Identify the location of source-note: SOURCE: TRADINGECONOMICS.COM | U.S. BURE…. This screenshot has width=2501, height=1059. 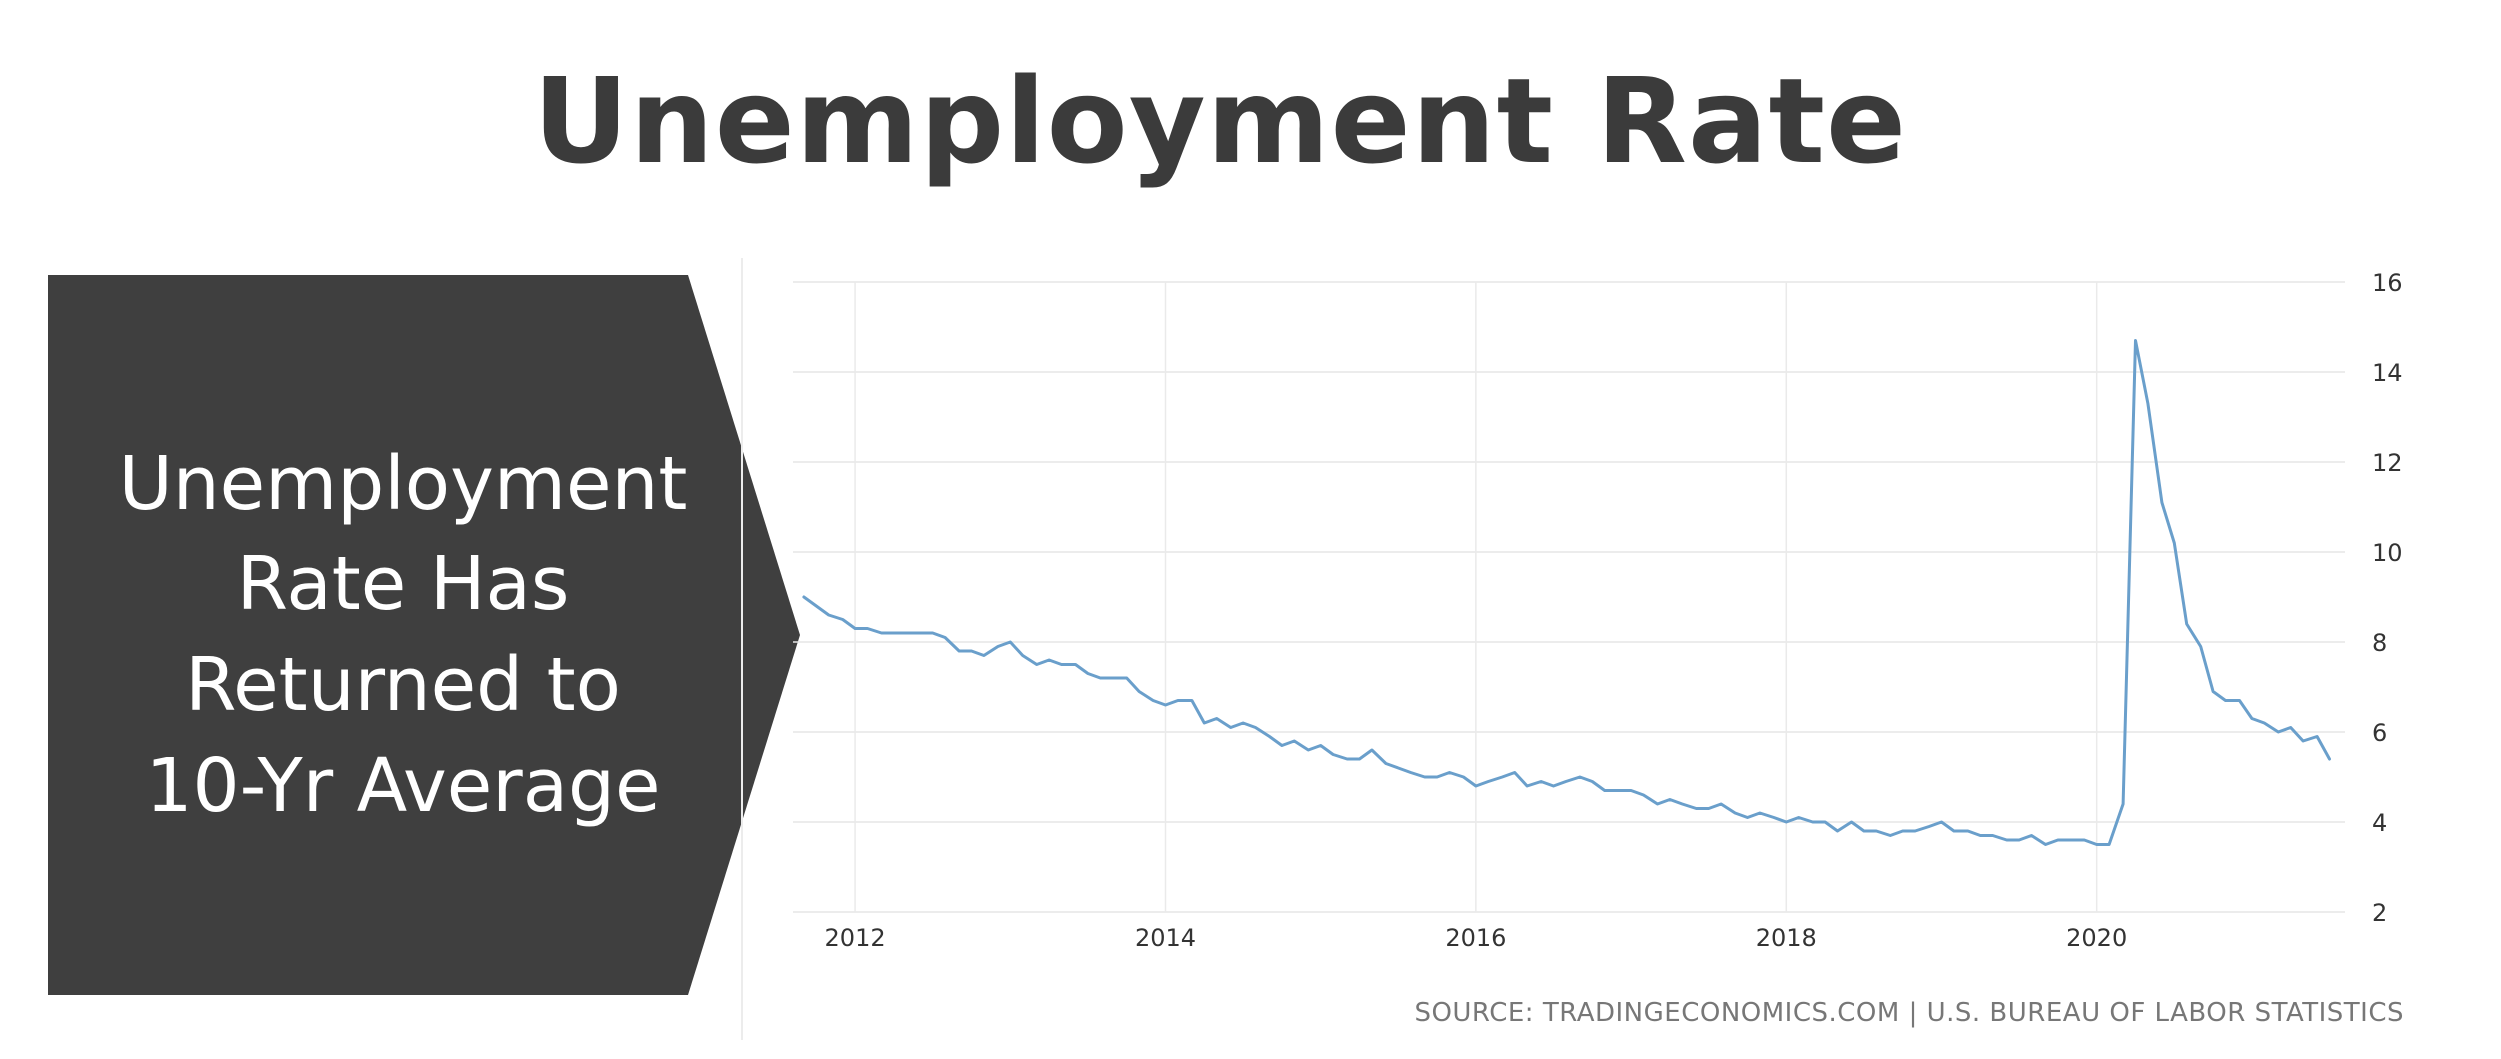
(1909, 1013).